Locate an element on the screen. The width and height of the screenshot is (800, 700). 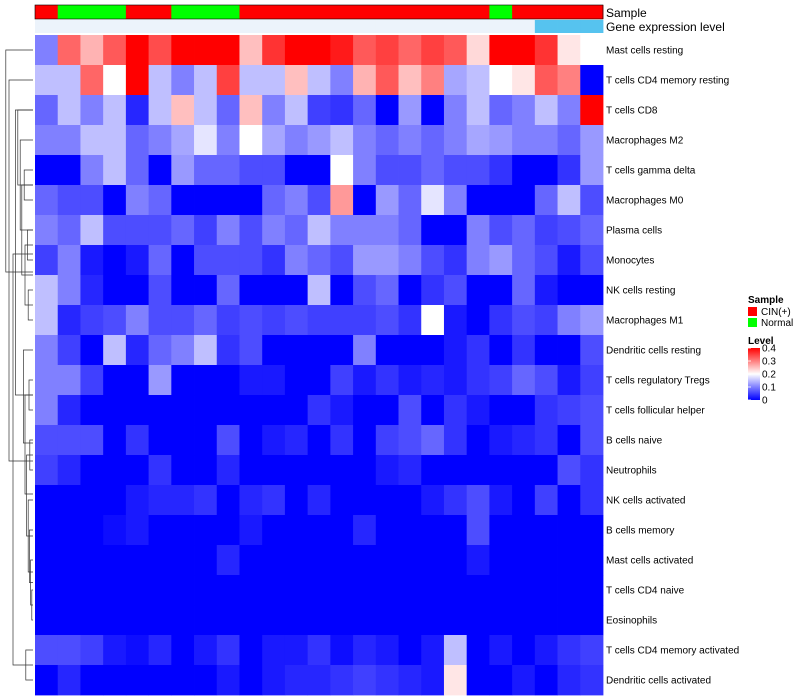
legend-level-tick-label: 0.1 is located at coordinates (769, 388).